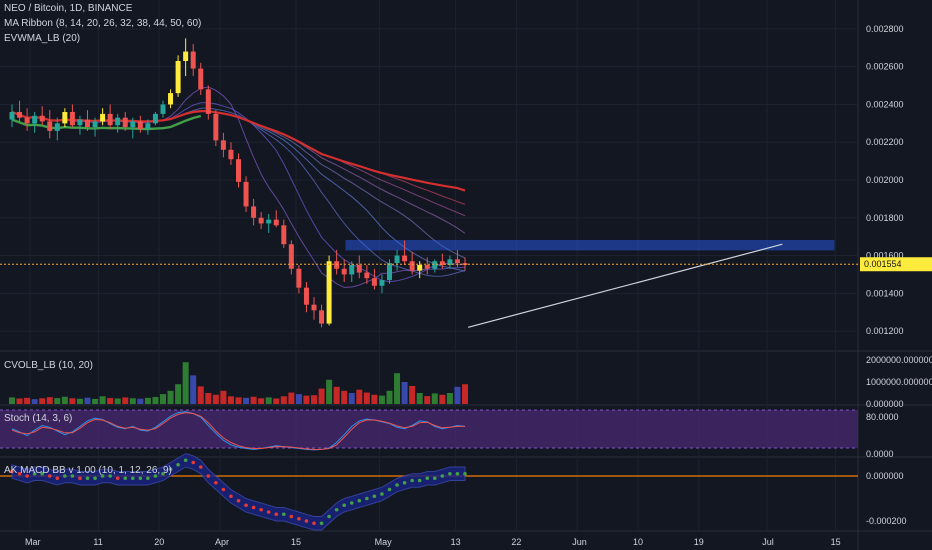 The height and width of the screenshot is (550, 932). What do you see at coordinates (384, 542) in the screenshot?
I see `time-tick-label: May` at bounding box center [384, 542].